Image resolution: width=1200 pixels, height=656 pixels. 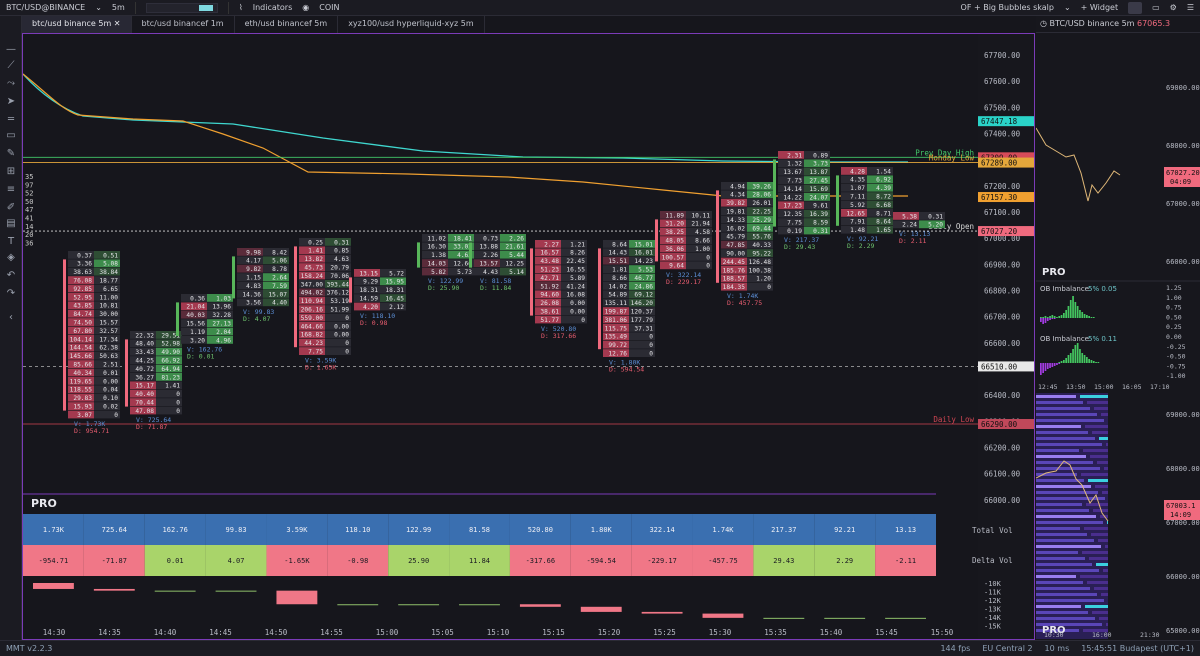 What do you see at coordinates (11, 171) in the screenshot?
I see `measure-tool-icon: ⊞` at bounding box center [11, 171].